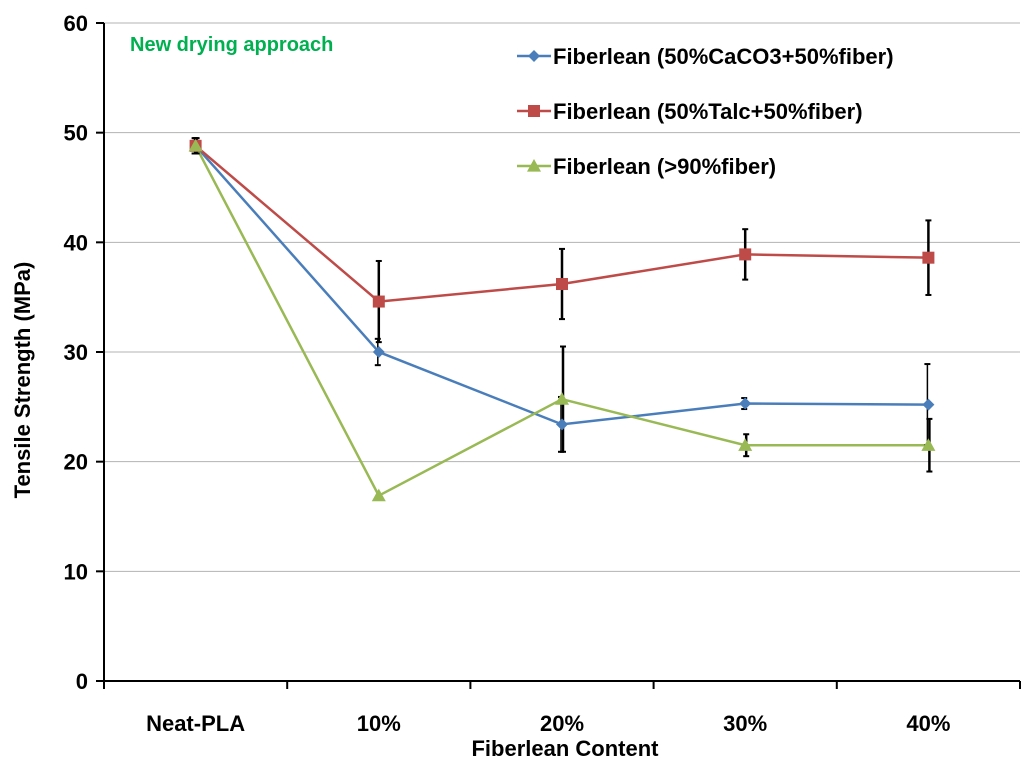 The image size is (1021, 762). What do you see at coordinates (76, 462) in the screenshot?
I see `y-tick-label: 20` at bounding box center [76, 462].